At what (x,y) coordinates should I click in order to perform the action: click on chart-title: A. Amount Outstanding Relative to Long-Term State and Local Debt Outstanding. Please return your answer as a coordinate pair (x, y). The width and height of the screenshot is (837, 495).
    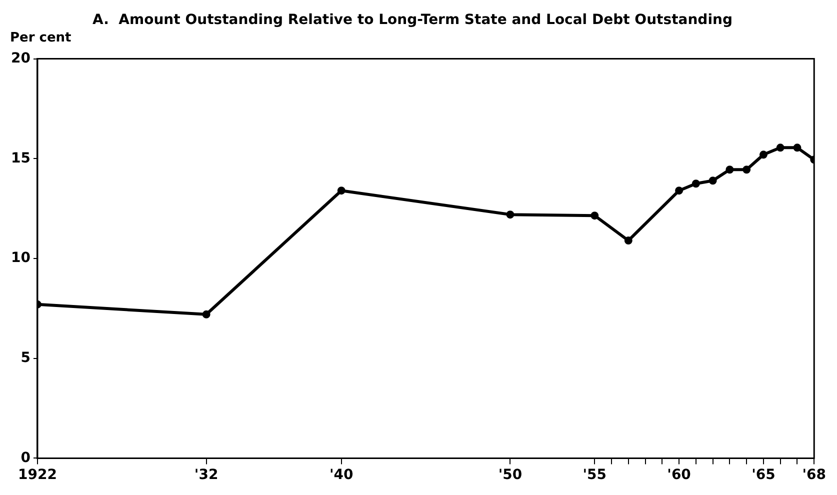
    Looking at the image, I should click on (412, 20).